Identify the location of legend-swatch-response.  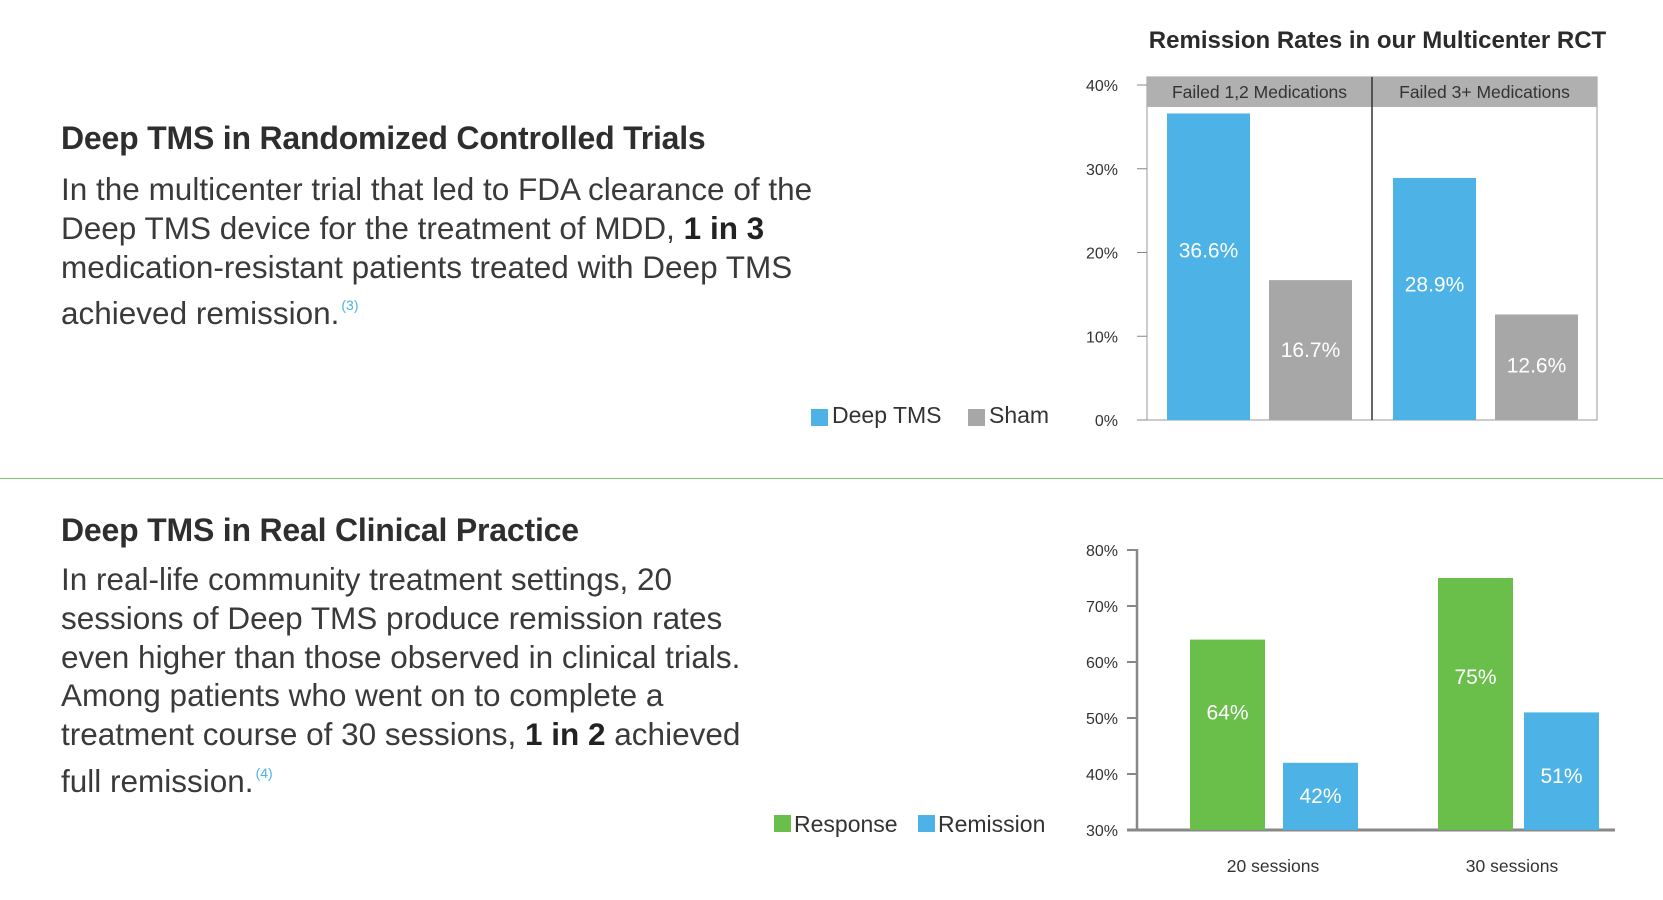
(782, 823).